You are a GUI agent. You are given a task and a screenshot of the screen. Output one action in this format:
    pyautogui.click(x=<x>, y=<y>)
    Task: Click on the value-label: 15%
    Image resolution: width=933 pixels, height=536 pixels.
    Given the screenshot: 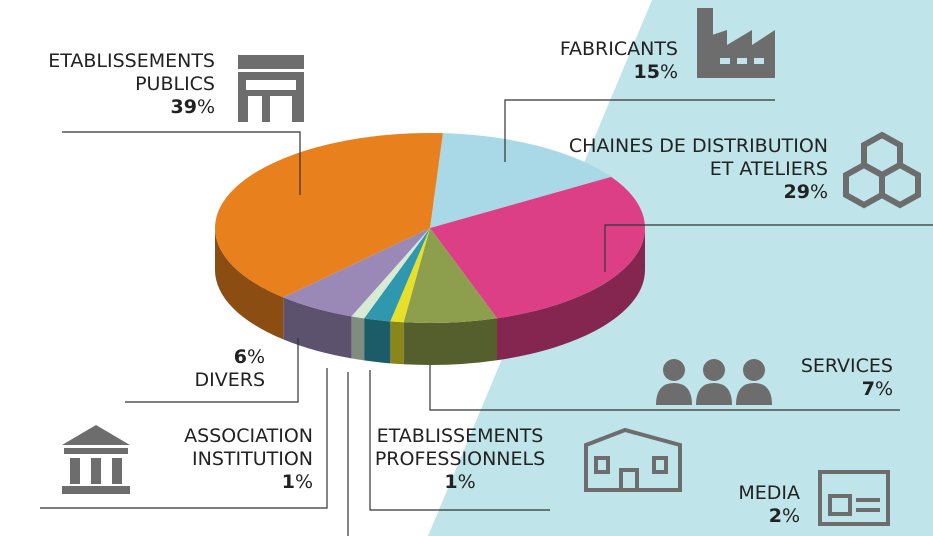 What is the action you would take?
    pyautogui.click(x=619, y=72)
    